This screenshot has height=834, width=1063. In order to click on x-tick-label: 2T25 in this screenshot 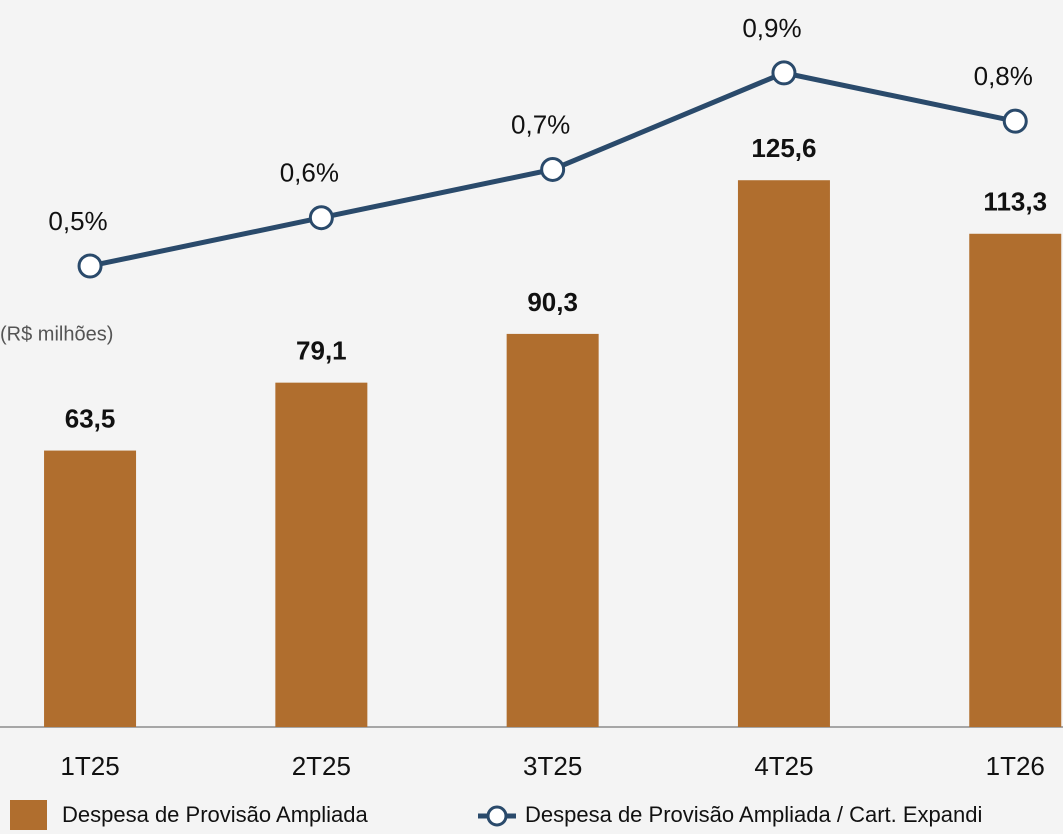, I will do `click(321, 766)`.